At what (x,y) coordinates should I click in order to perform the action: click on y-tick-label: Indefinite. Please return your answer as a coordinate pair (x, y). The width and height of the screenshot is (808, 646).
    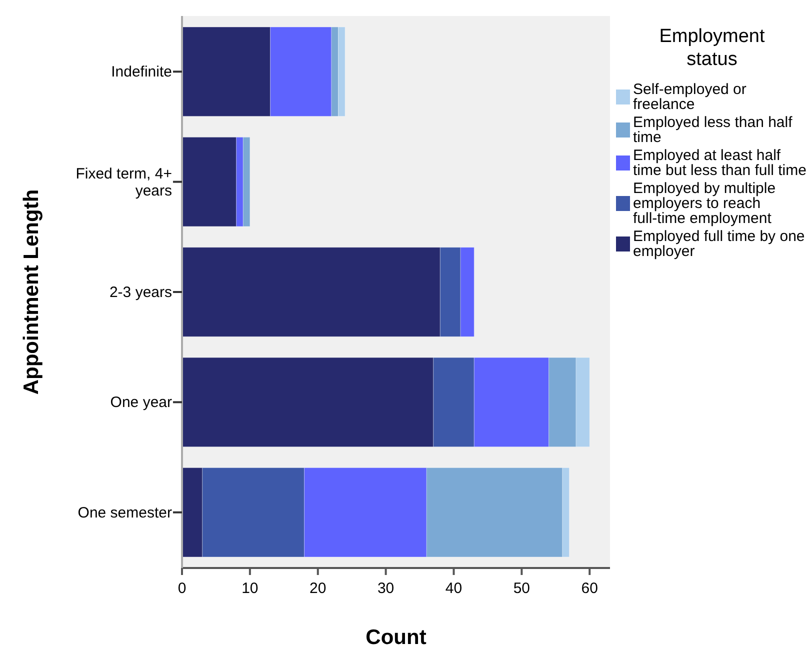
    Looking at the image, I should click on (141, 72).